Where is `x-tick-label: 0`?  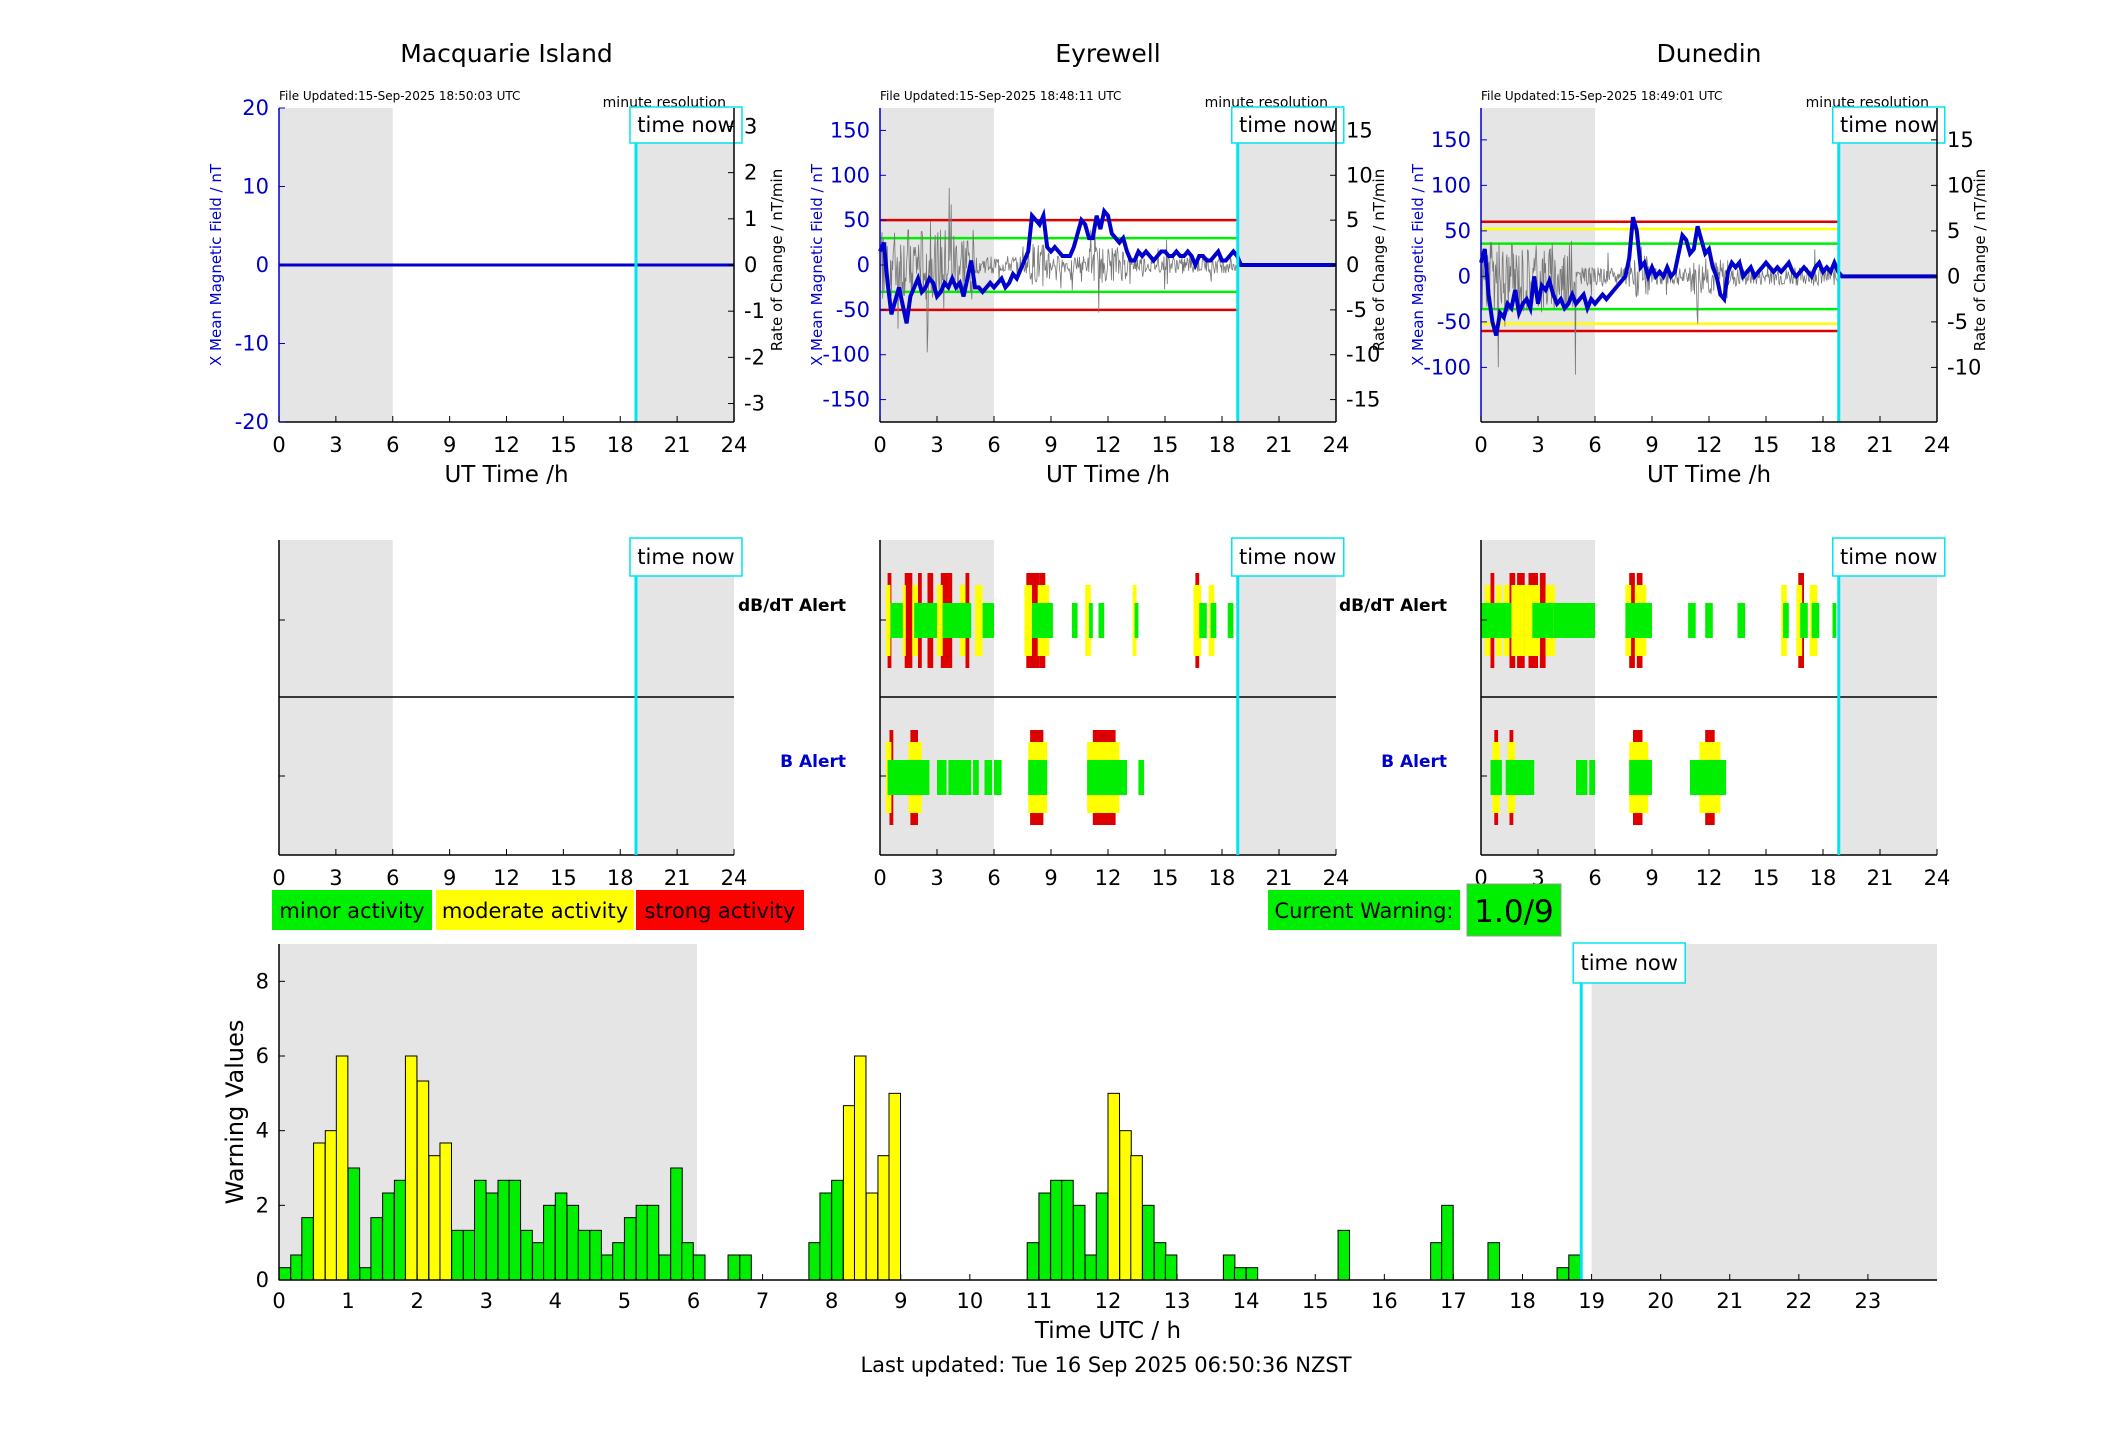 x-tick-label: 0 is located at coordinates (278, 878).